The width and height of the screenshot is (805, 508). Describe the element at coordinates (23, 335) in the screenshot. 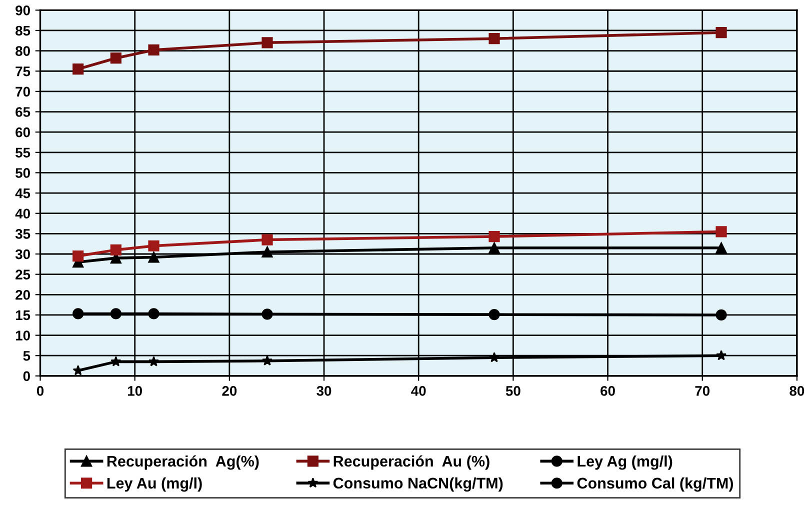

I see `y-tick-label: 10` at that location.